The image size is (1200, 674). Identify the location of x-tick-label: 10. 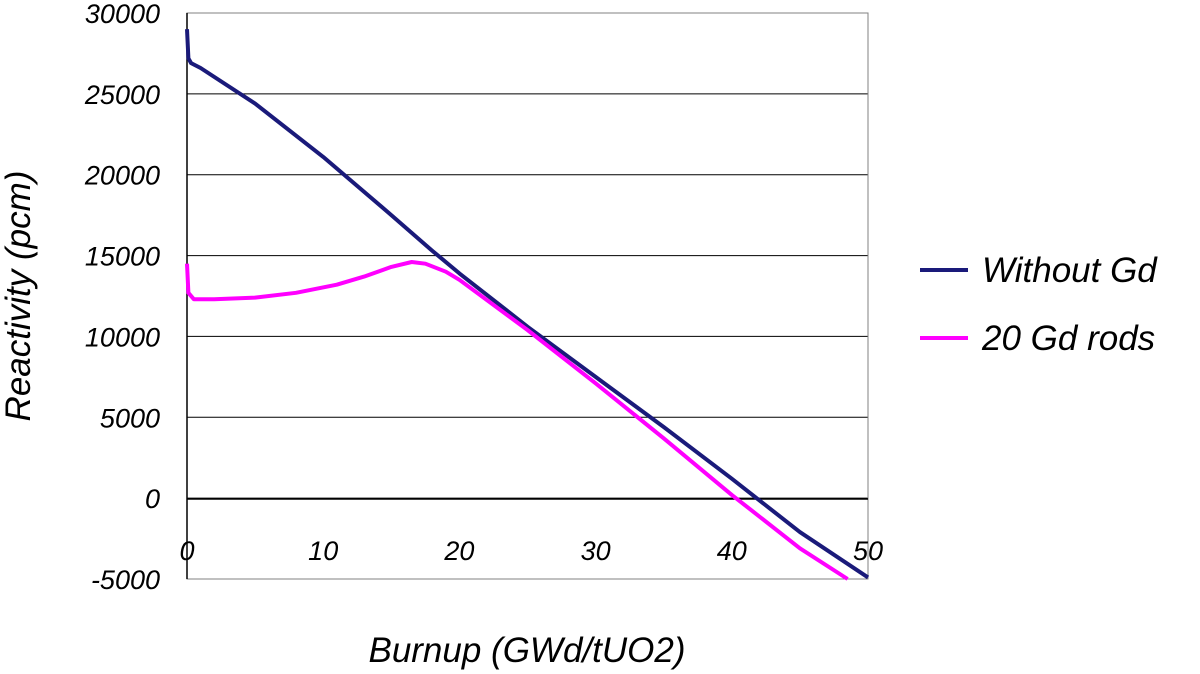
(323, 551).